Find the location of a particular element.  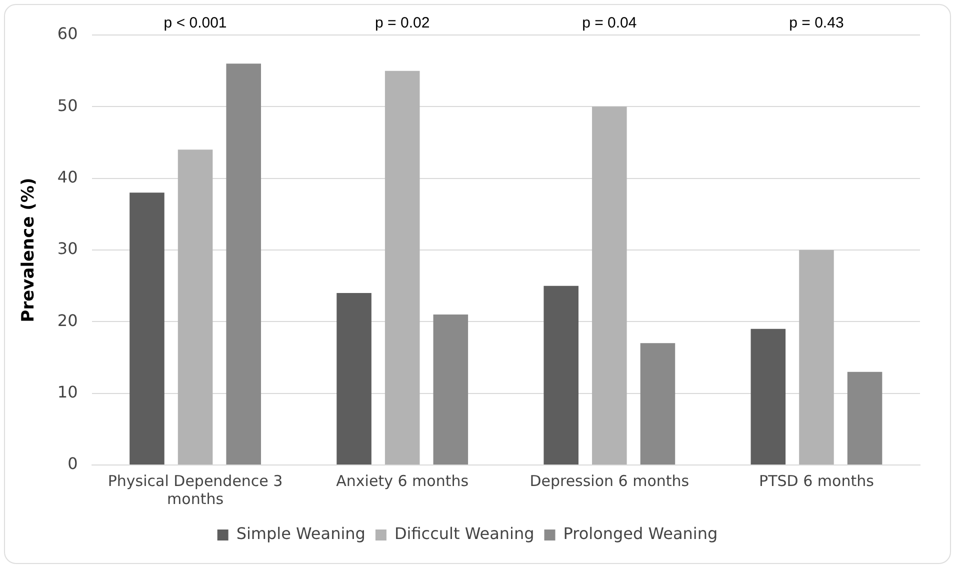

legend-label: Prolonged Weaning is located at coordinates (640, 534).